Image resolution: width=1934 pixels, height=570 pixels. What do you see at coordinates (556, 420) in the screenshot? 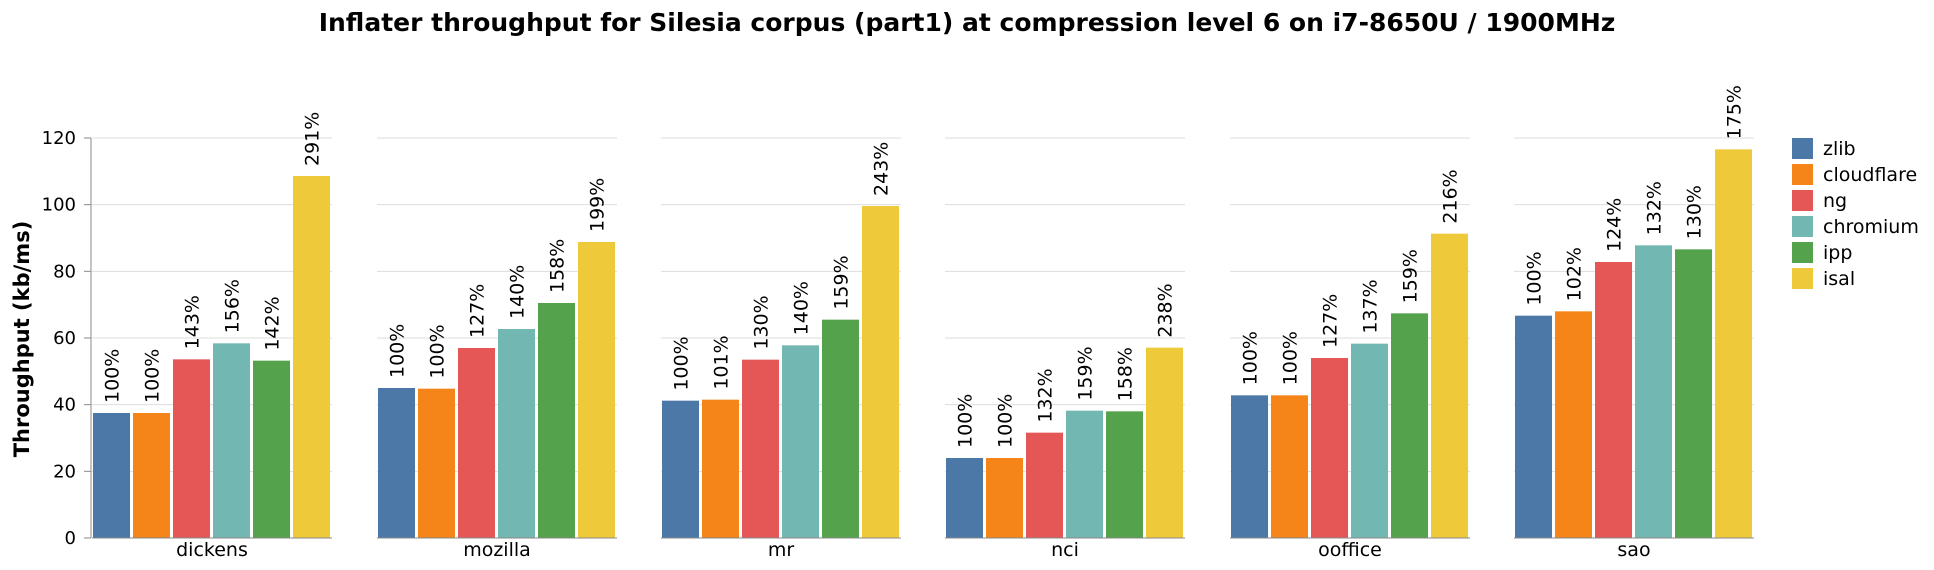
I see `bar-ipp-mozilla` at bounding box center [556, 420].